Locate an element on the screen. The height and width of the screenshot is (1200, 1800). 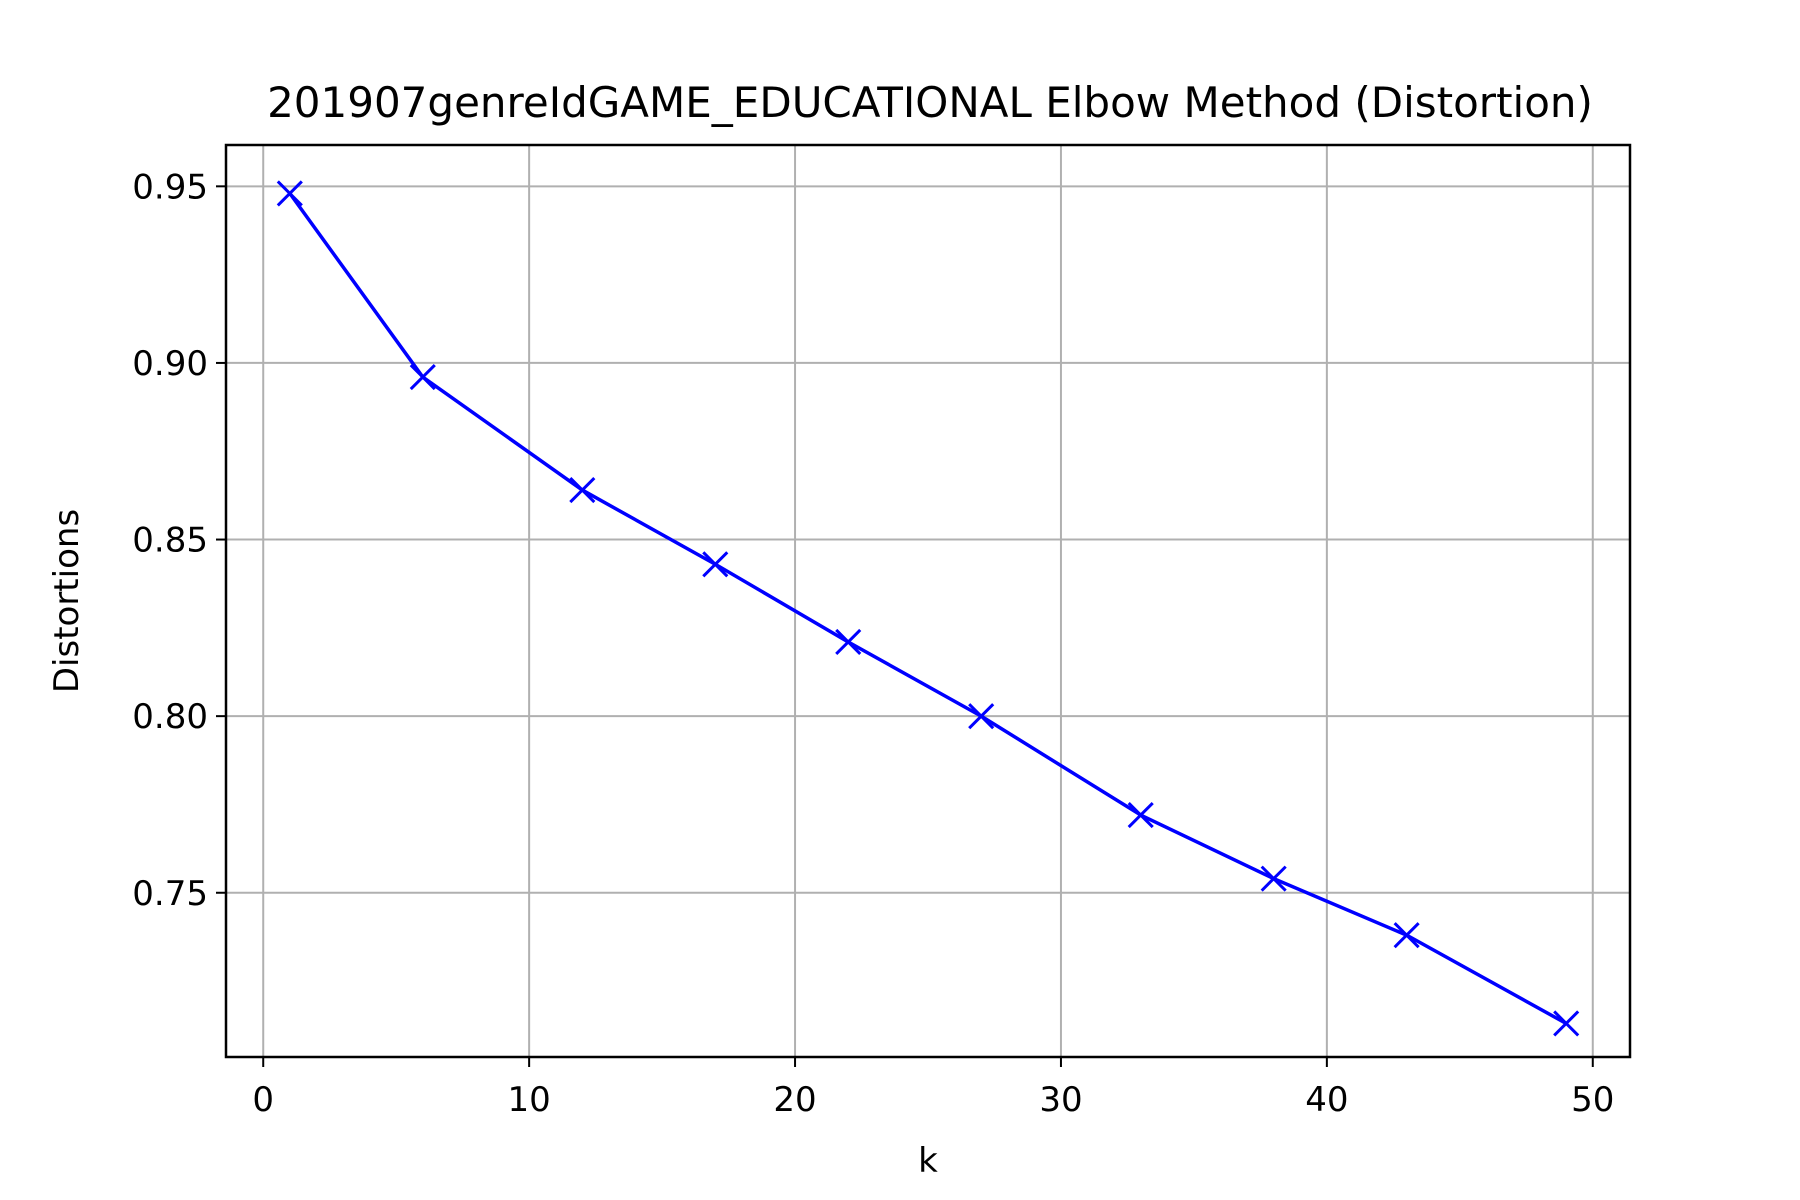
x-tick-label: 10 is located at coordinates (529, 1100).